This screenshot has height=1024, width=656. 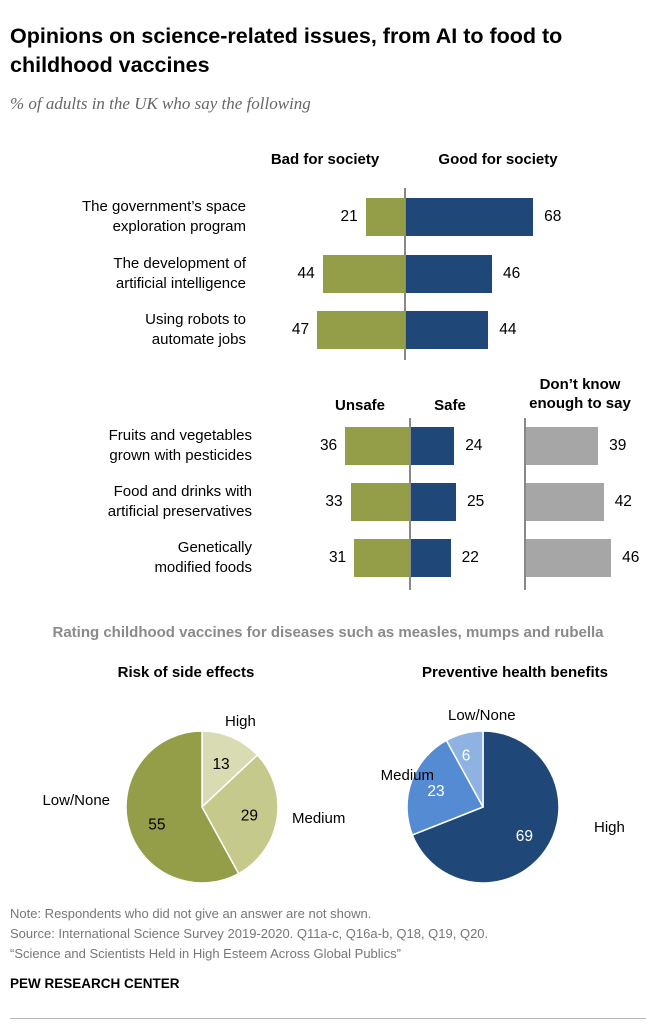 What do you see at coordinates (249, 816) in the screenshot?
I see `pie-value-label: 29` at bounding box center [249, 816].